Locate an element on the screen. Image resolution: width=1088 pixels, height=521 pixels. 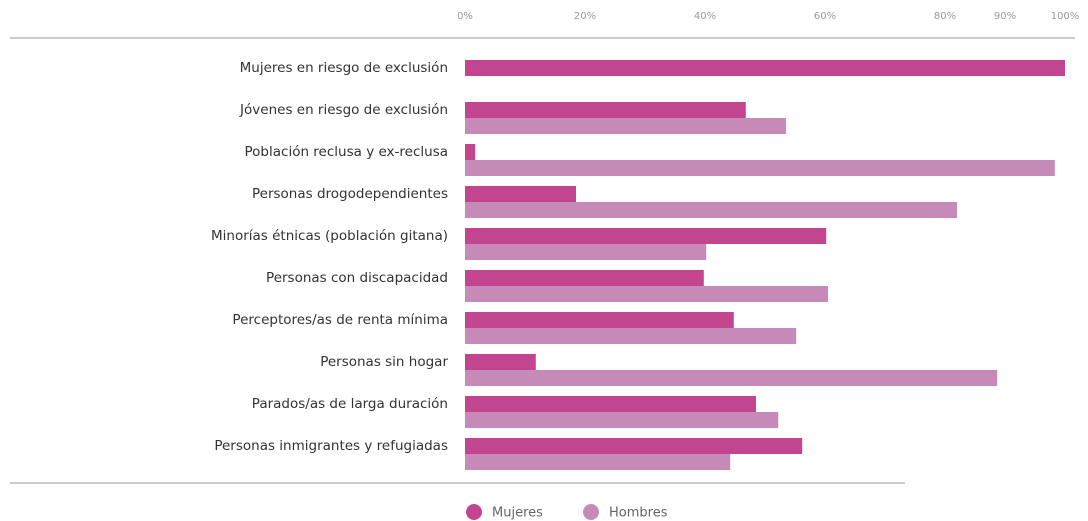
category-label: Perceptores/as de renta mínima is located at coordinates (340, 320).